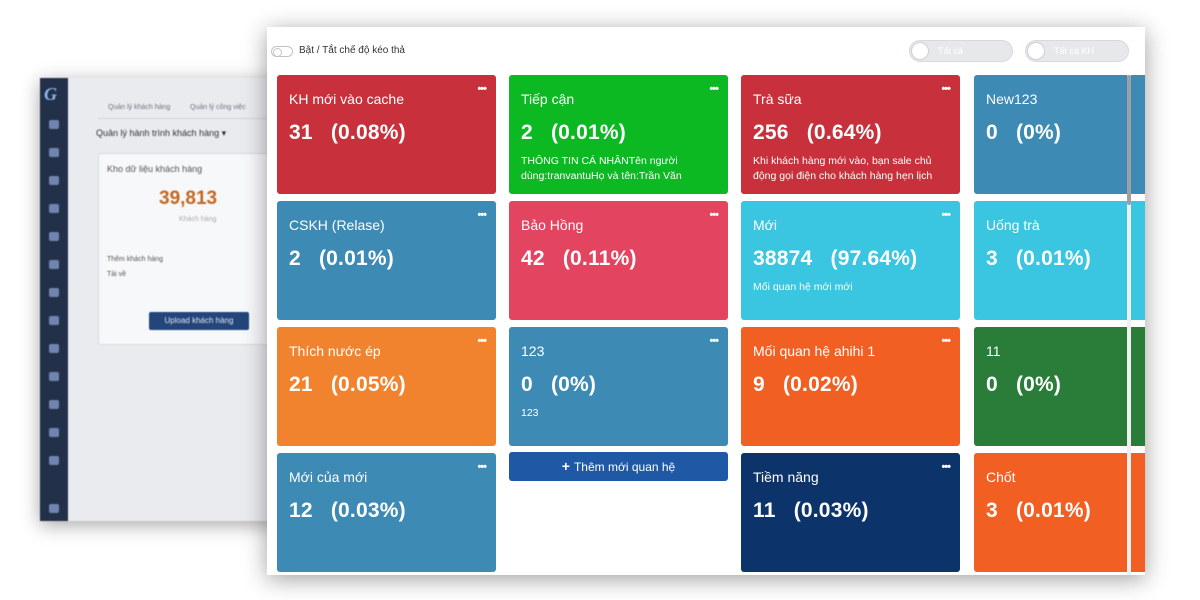 The image size is (1200, 600). What do you see at coordinates (54, 292) in the screenshot?
I see `sidebar-gift-icon` at bounding box center [54, 292].